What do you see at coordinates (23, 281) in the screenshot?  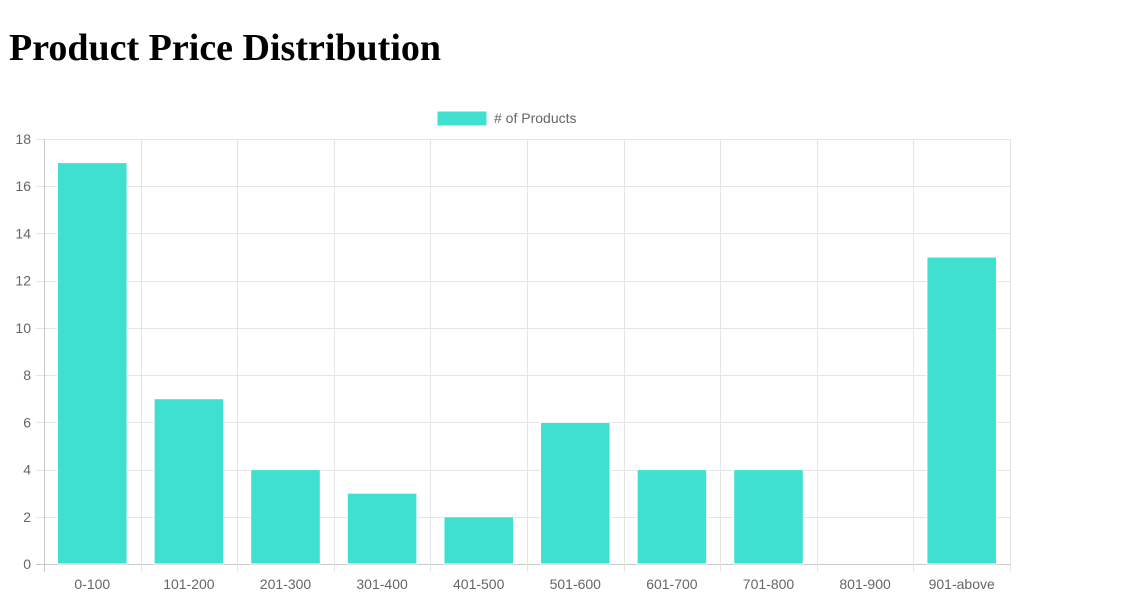 I see `y-tick-label: 12` at bounding box center [23, 281].